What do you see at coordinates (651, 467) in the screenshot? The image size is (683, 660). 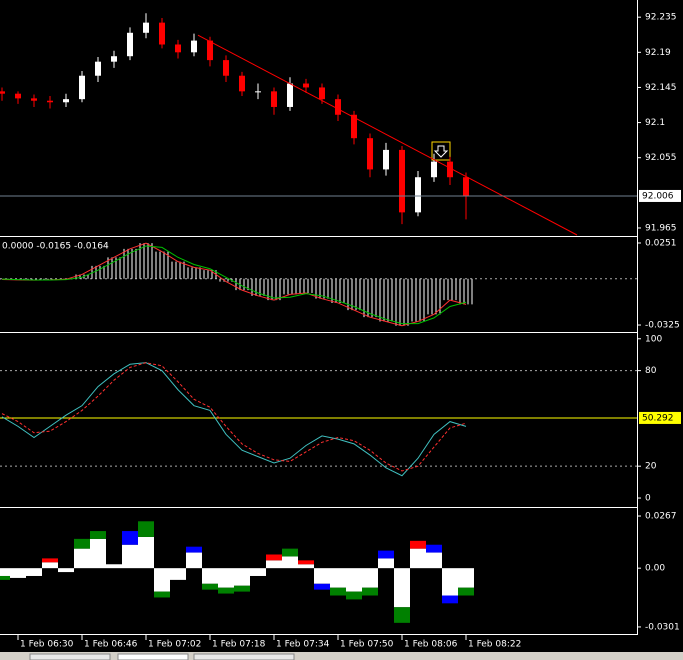 I see `y-tick-label: 20` at bounding box center [651, 467].